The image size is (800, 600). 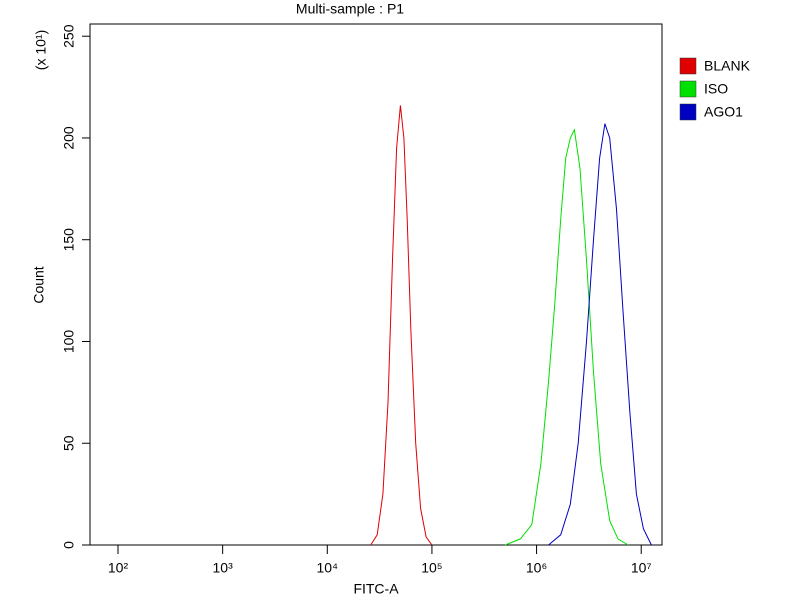 What do you see at coordinates (69, 342) in the screenshot?
I see `y-tick-label: 100` at bounding box center [69, 342].